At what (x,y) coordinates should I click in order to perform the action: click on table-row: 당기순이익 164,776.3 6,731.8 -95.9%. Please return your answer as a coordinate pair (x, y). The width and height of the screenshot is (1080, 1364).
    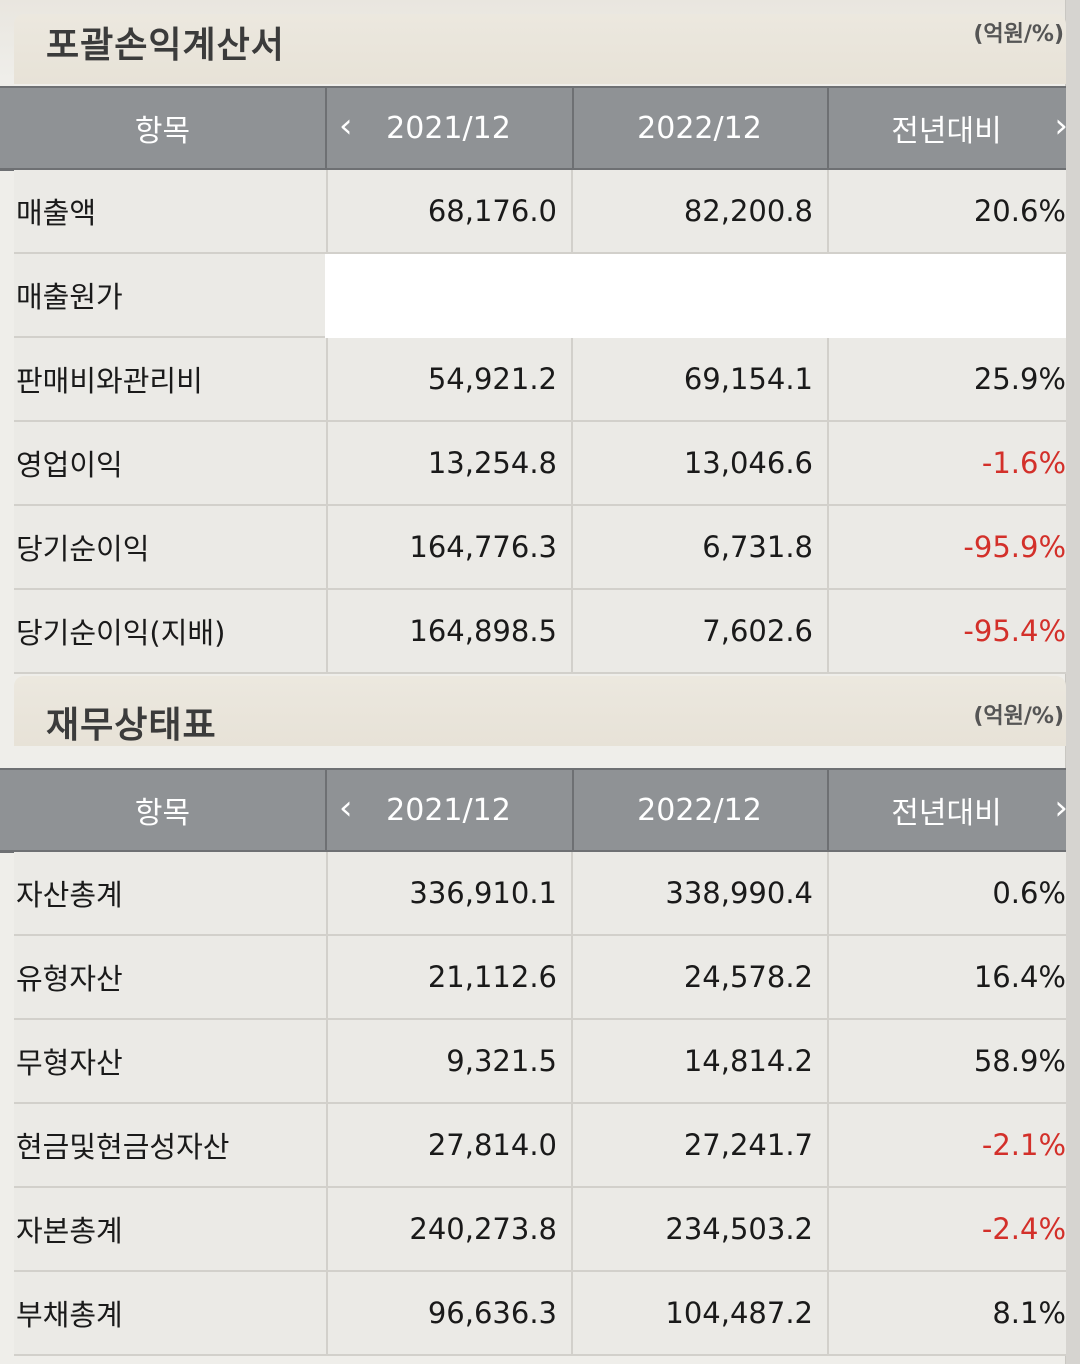
    Looking at the image, I should click on (540, 548).